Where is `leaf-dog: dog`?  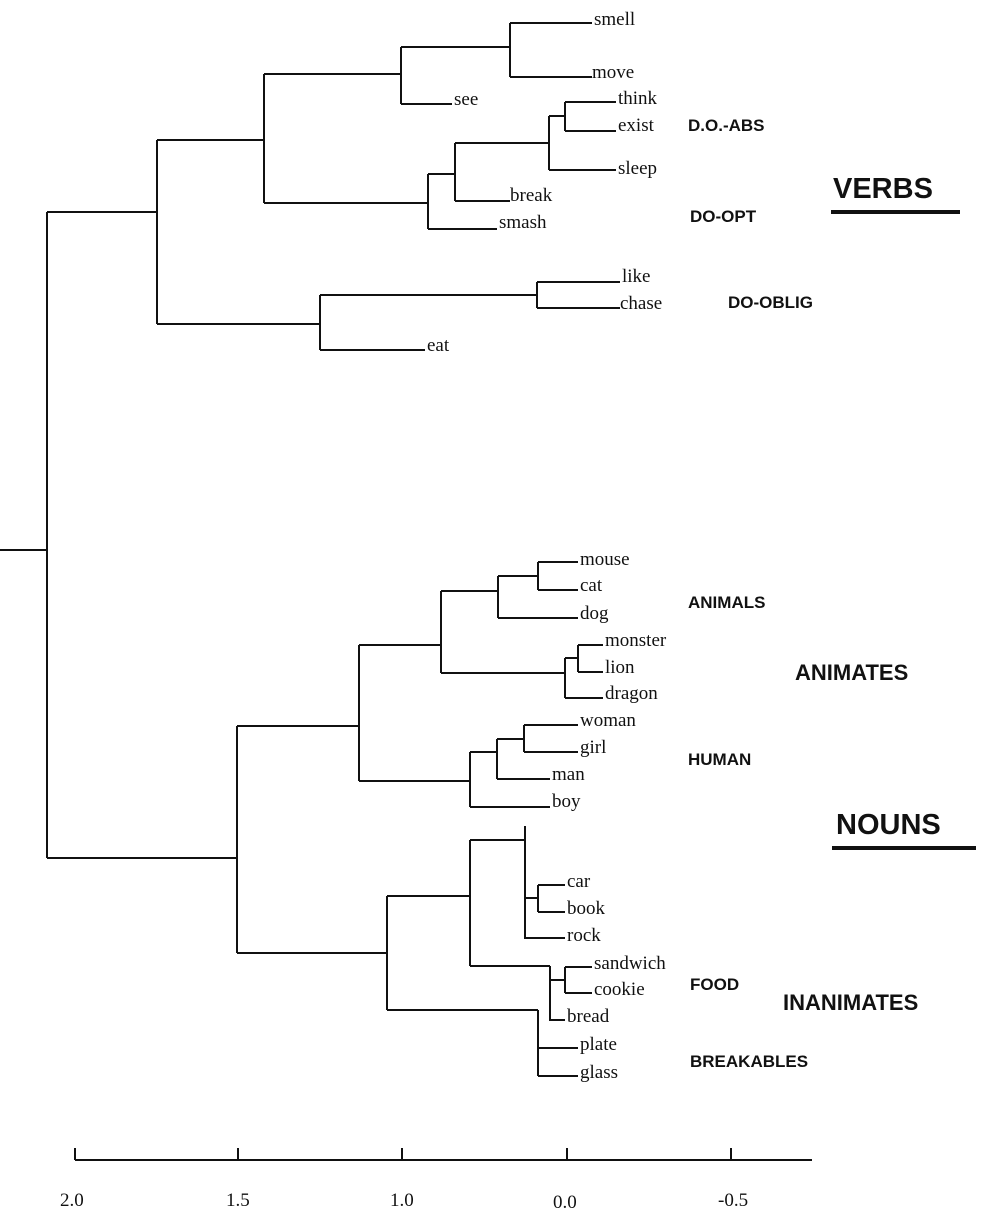 leaf-dog: dog is located at coordinates (594, 613).